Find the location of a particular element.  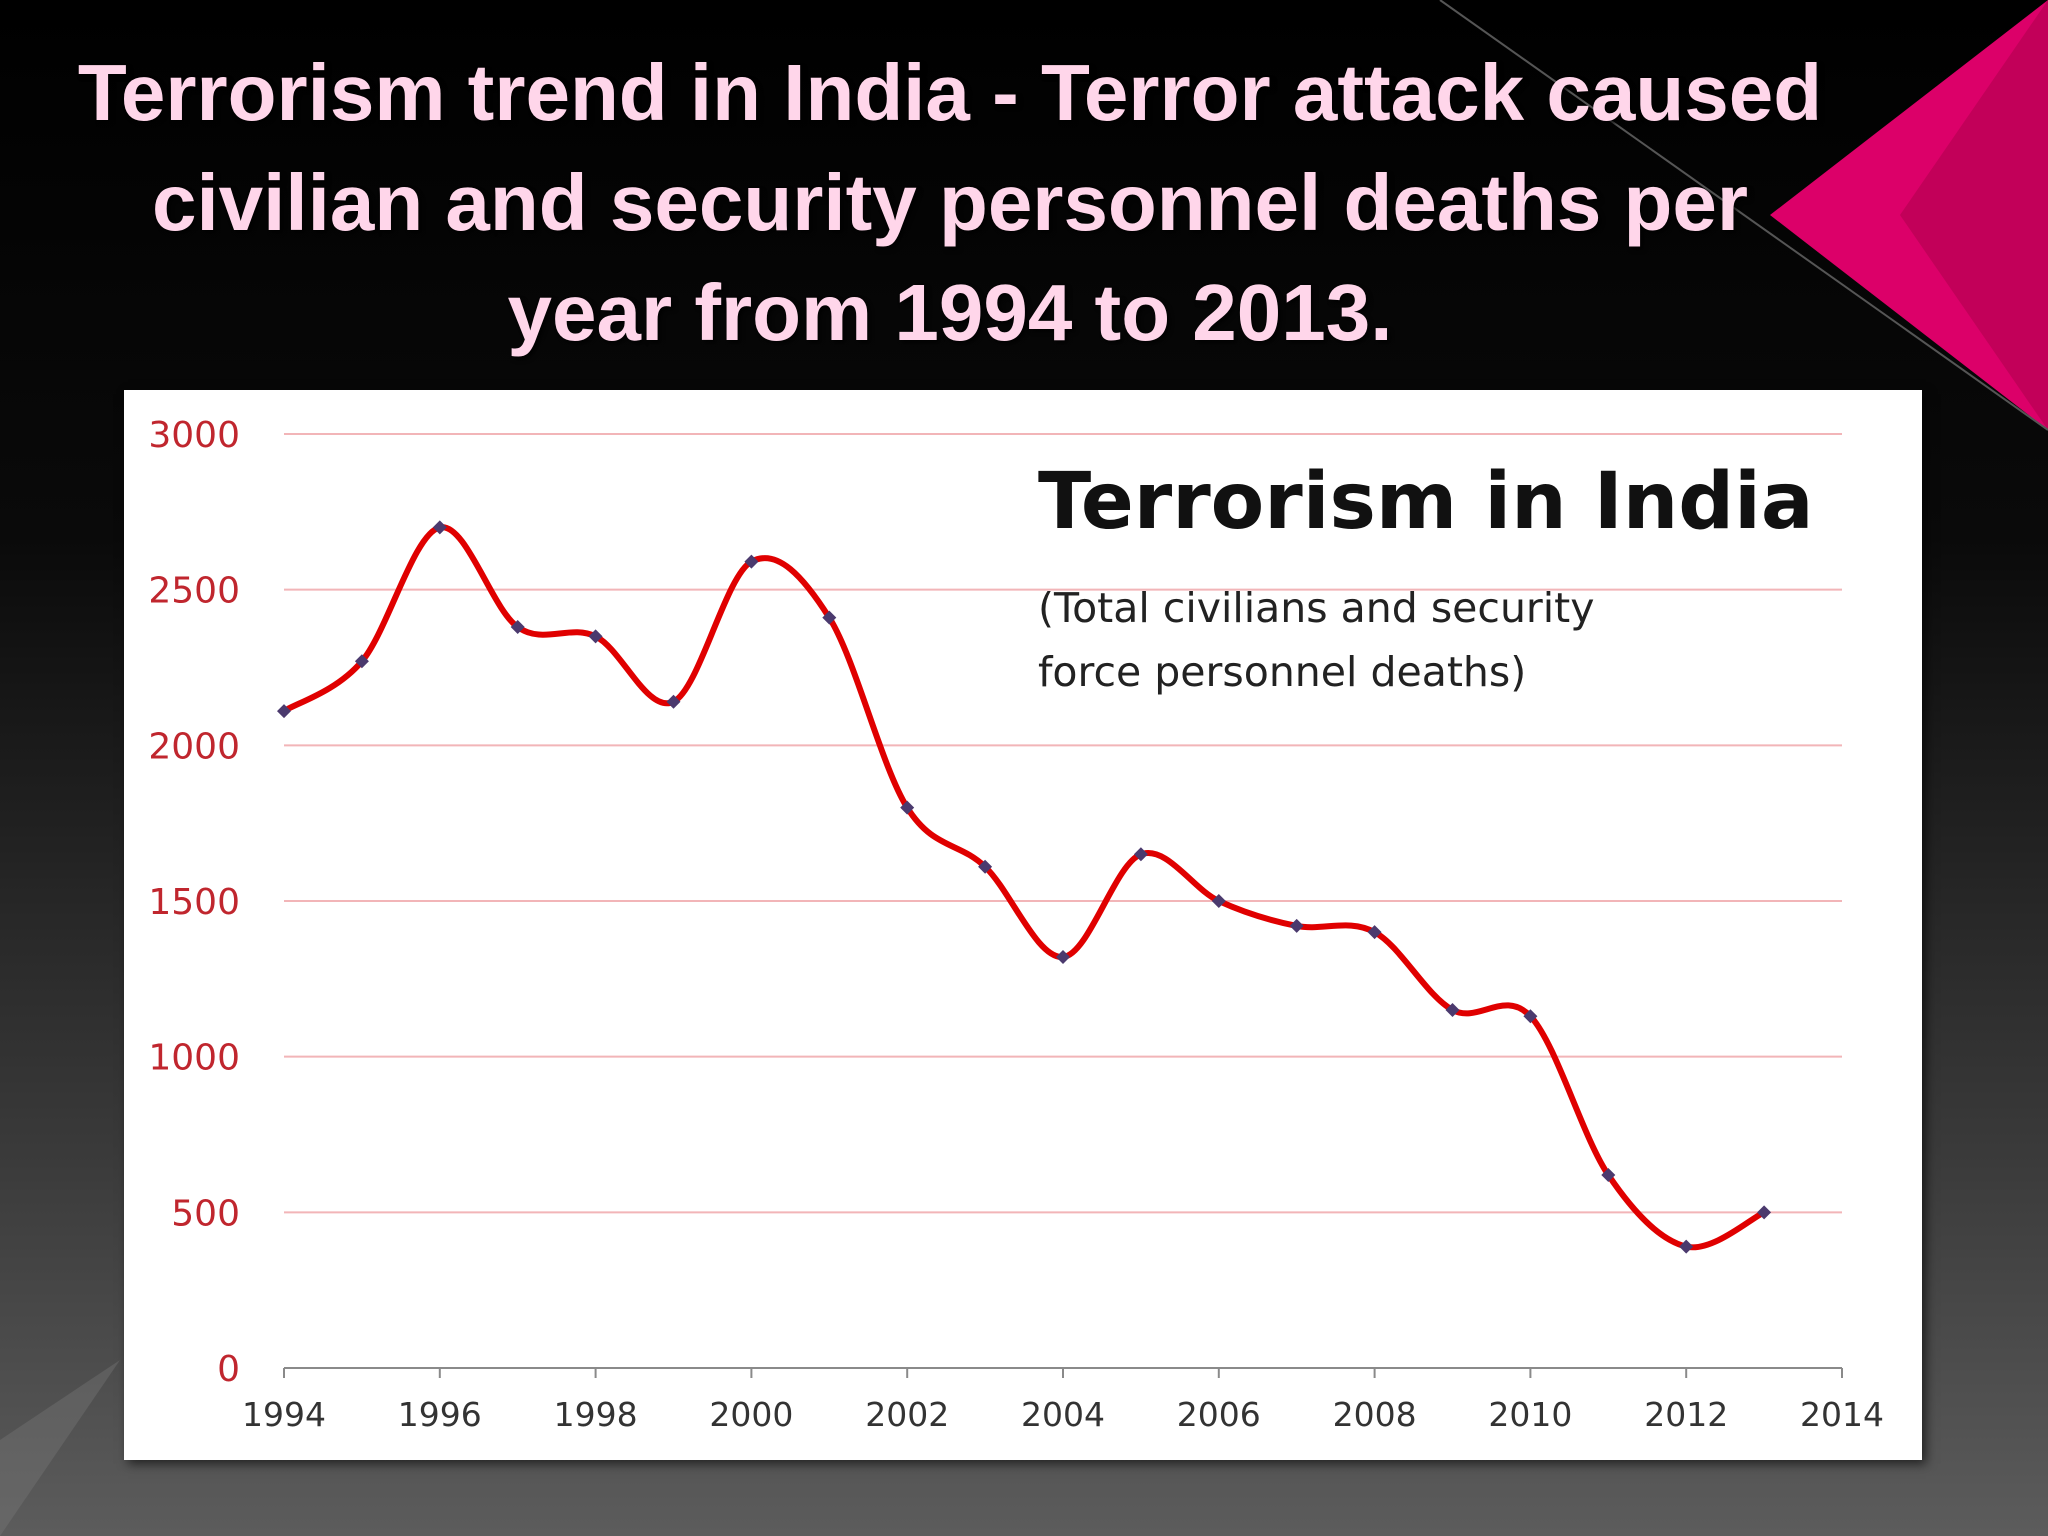

data-point-1996 is located at coordinates (439, 527).